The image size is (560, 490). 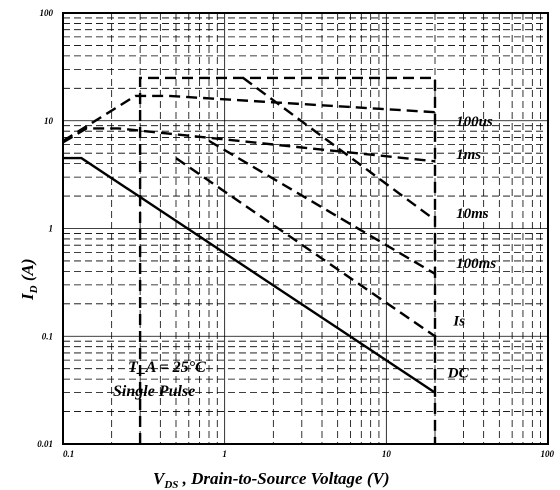 I want to click on series-line-10ms, so click(x=339, y=148).